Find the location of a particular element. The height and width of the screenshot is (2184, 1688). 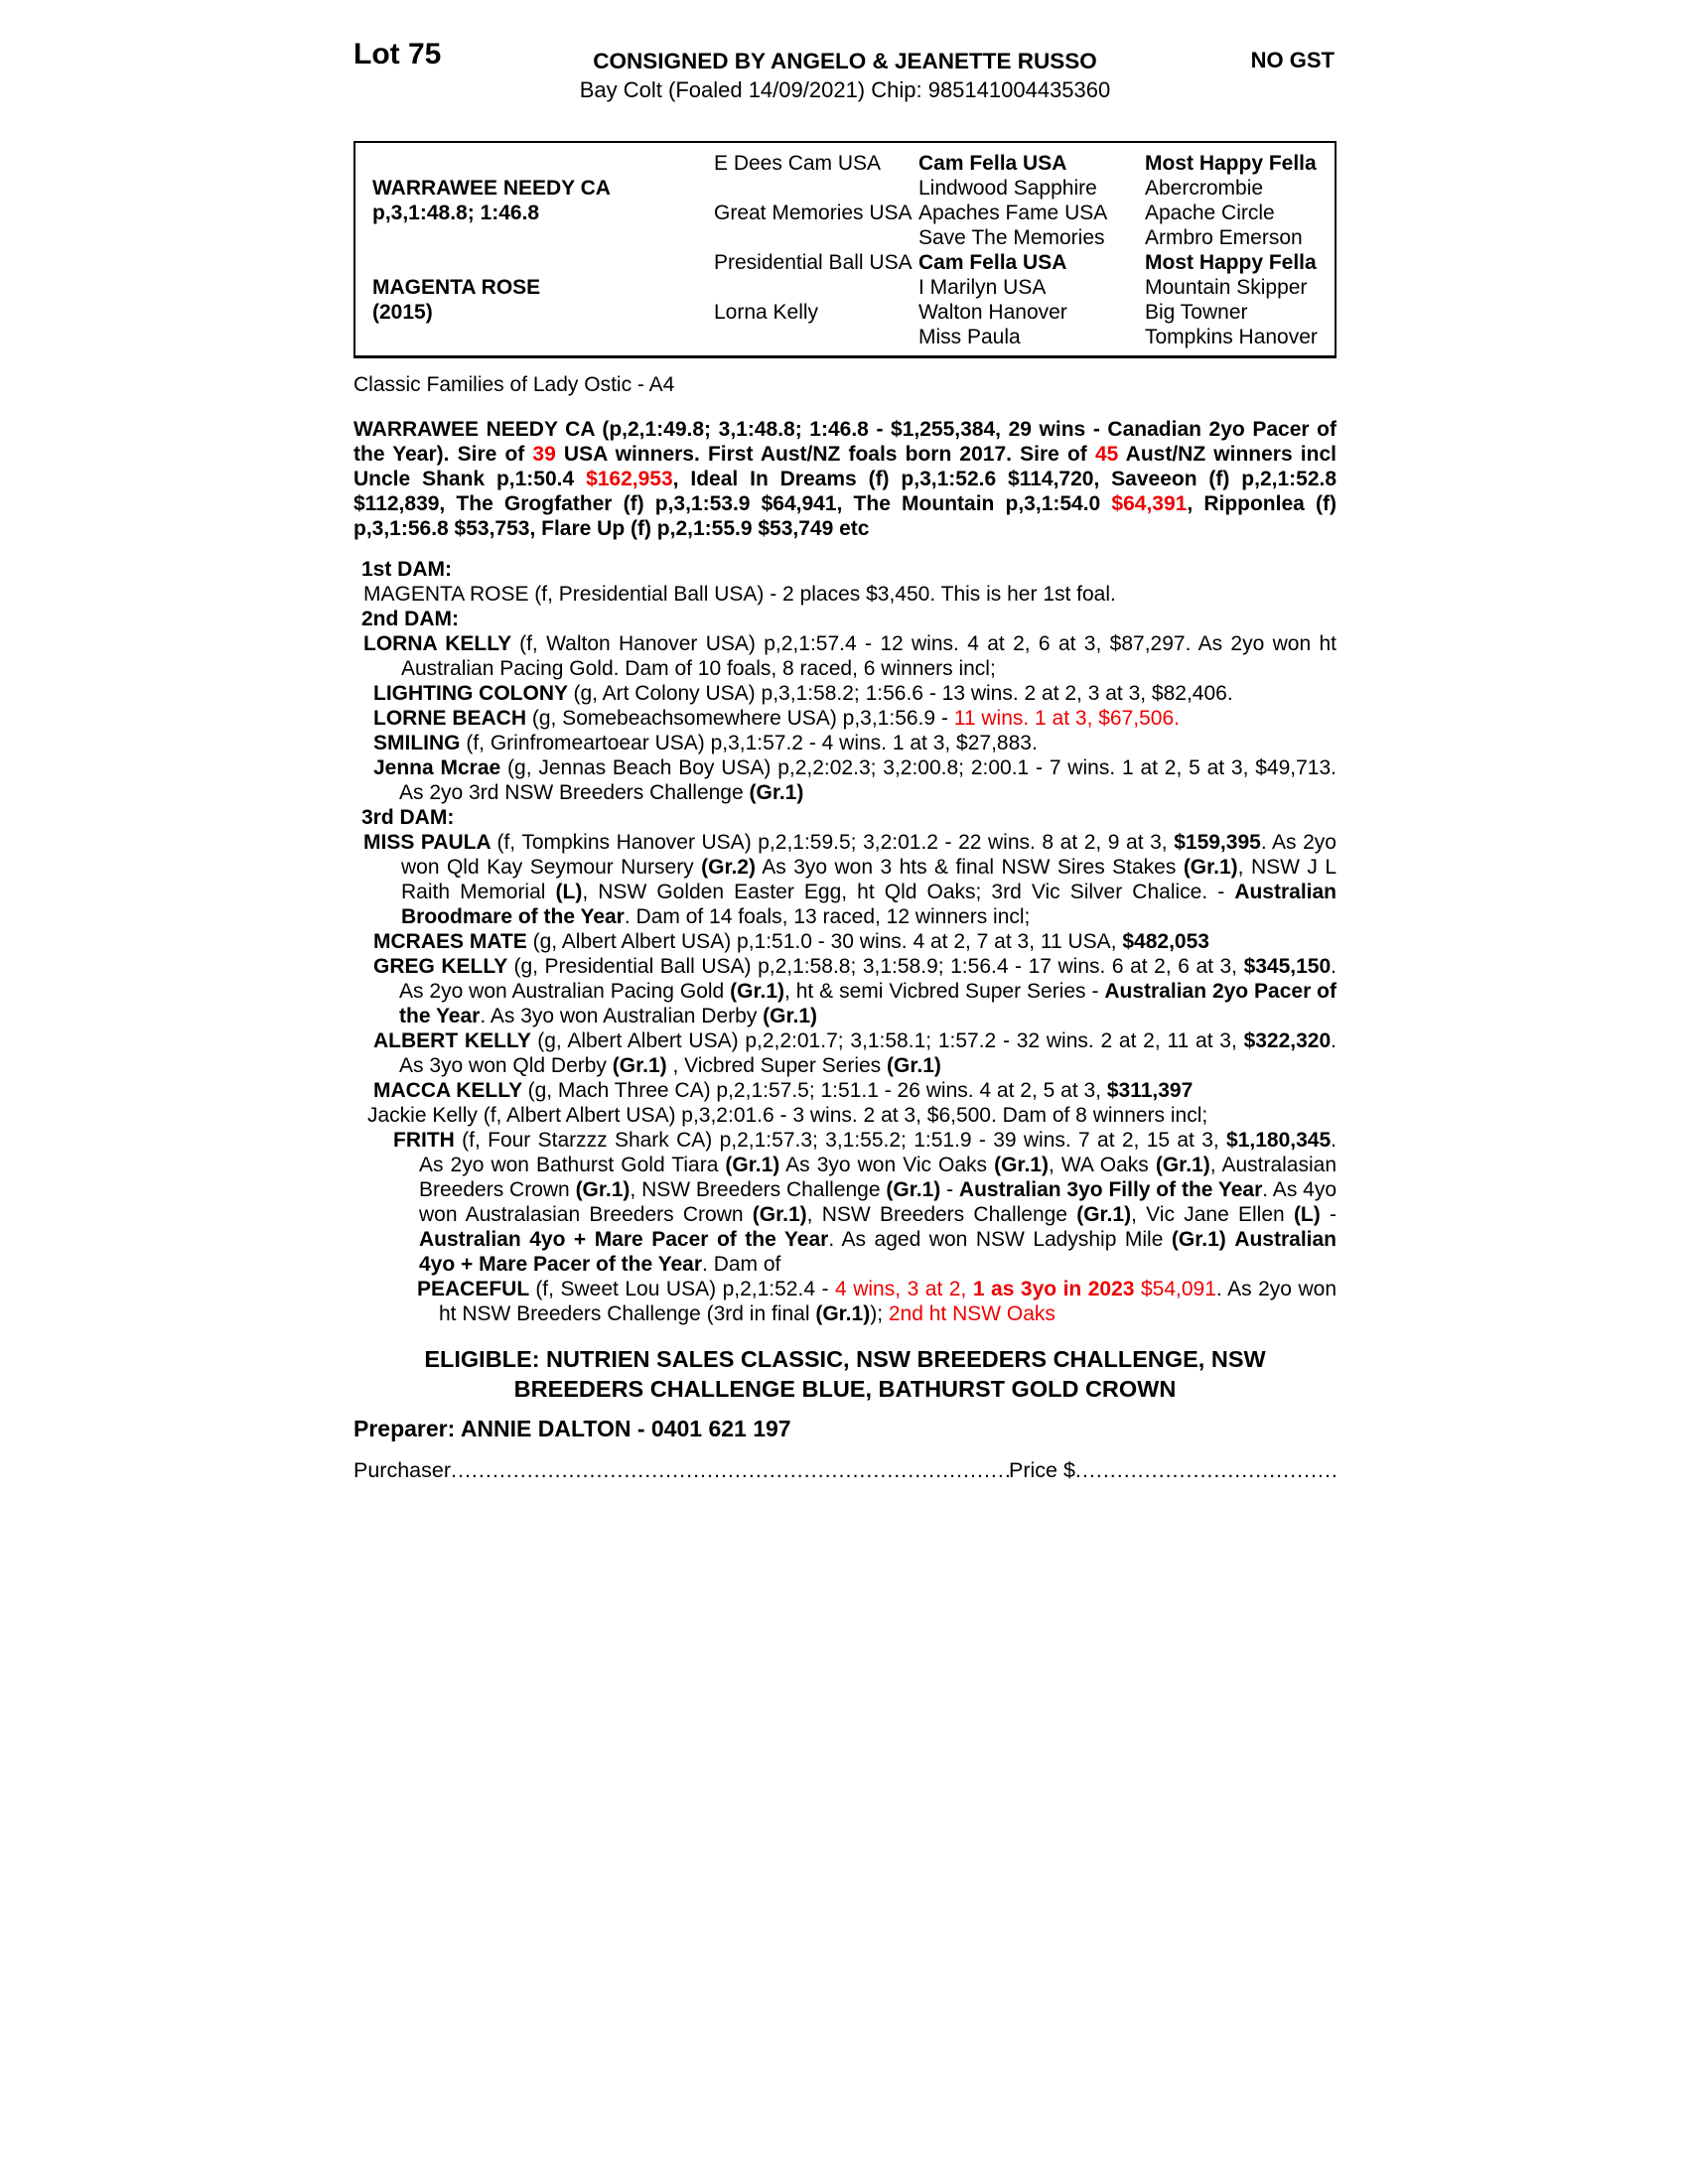

text-run: $159,395 is located at coordinates (1217, 842).